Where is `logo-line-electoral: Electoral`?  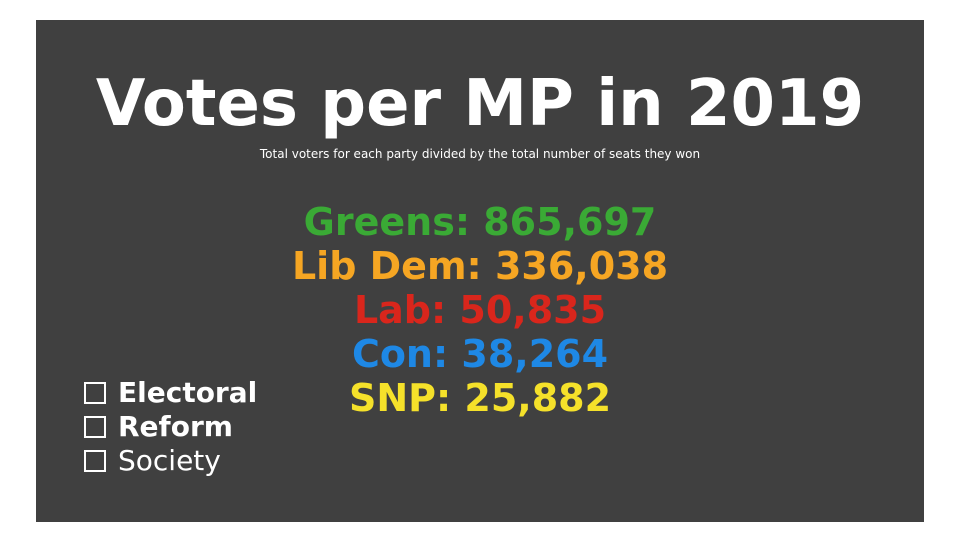
logo-line-electoral: Electoral is located at coordinates (170, 393).